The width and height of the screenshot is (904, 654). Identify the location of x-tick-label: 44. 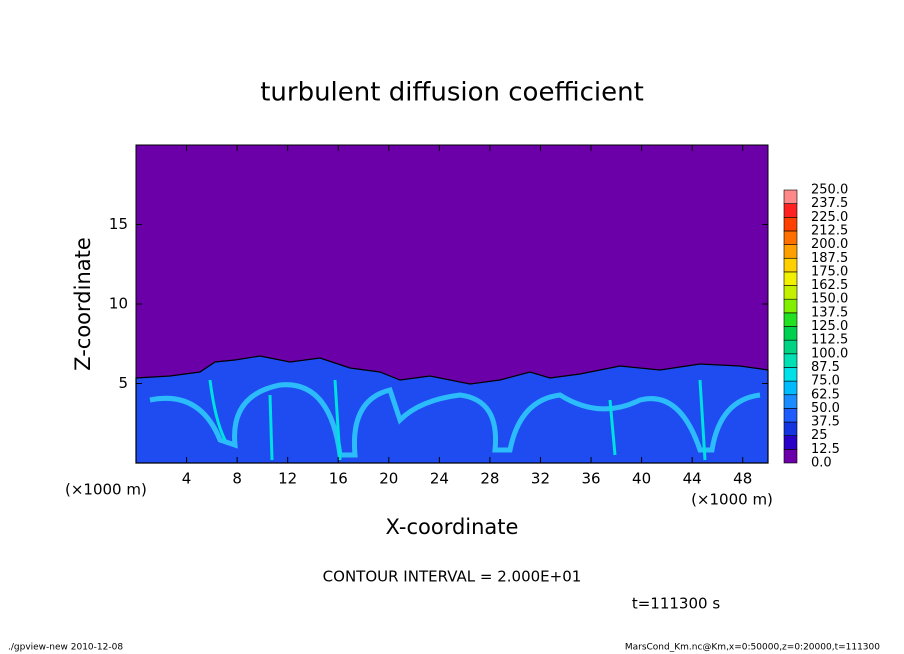
(692, 479).